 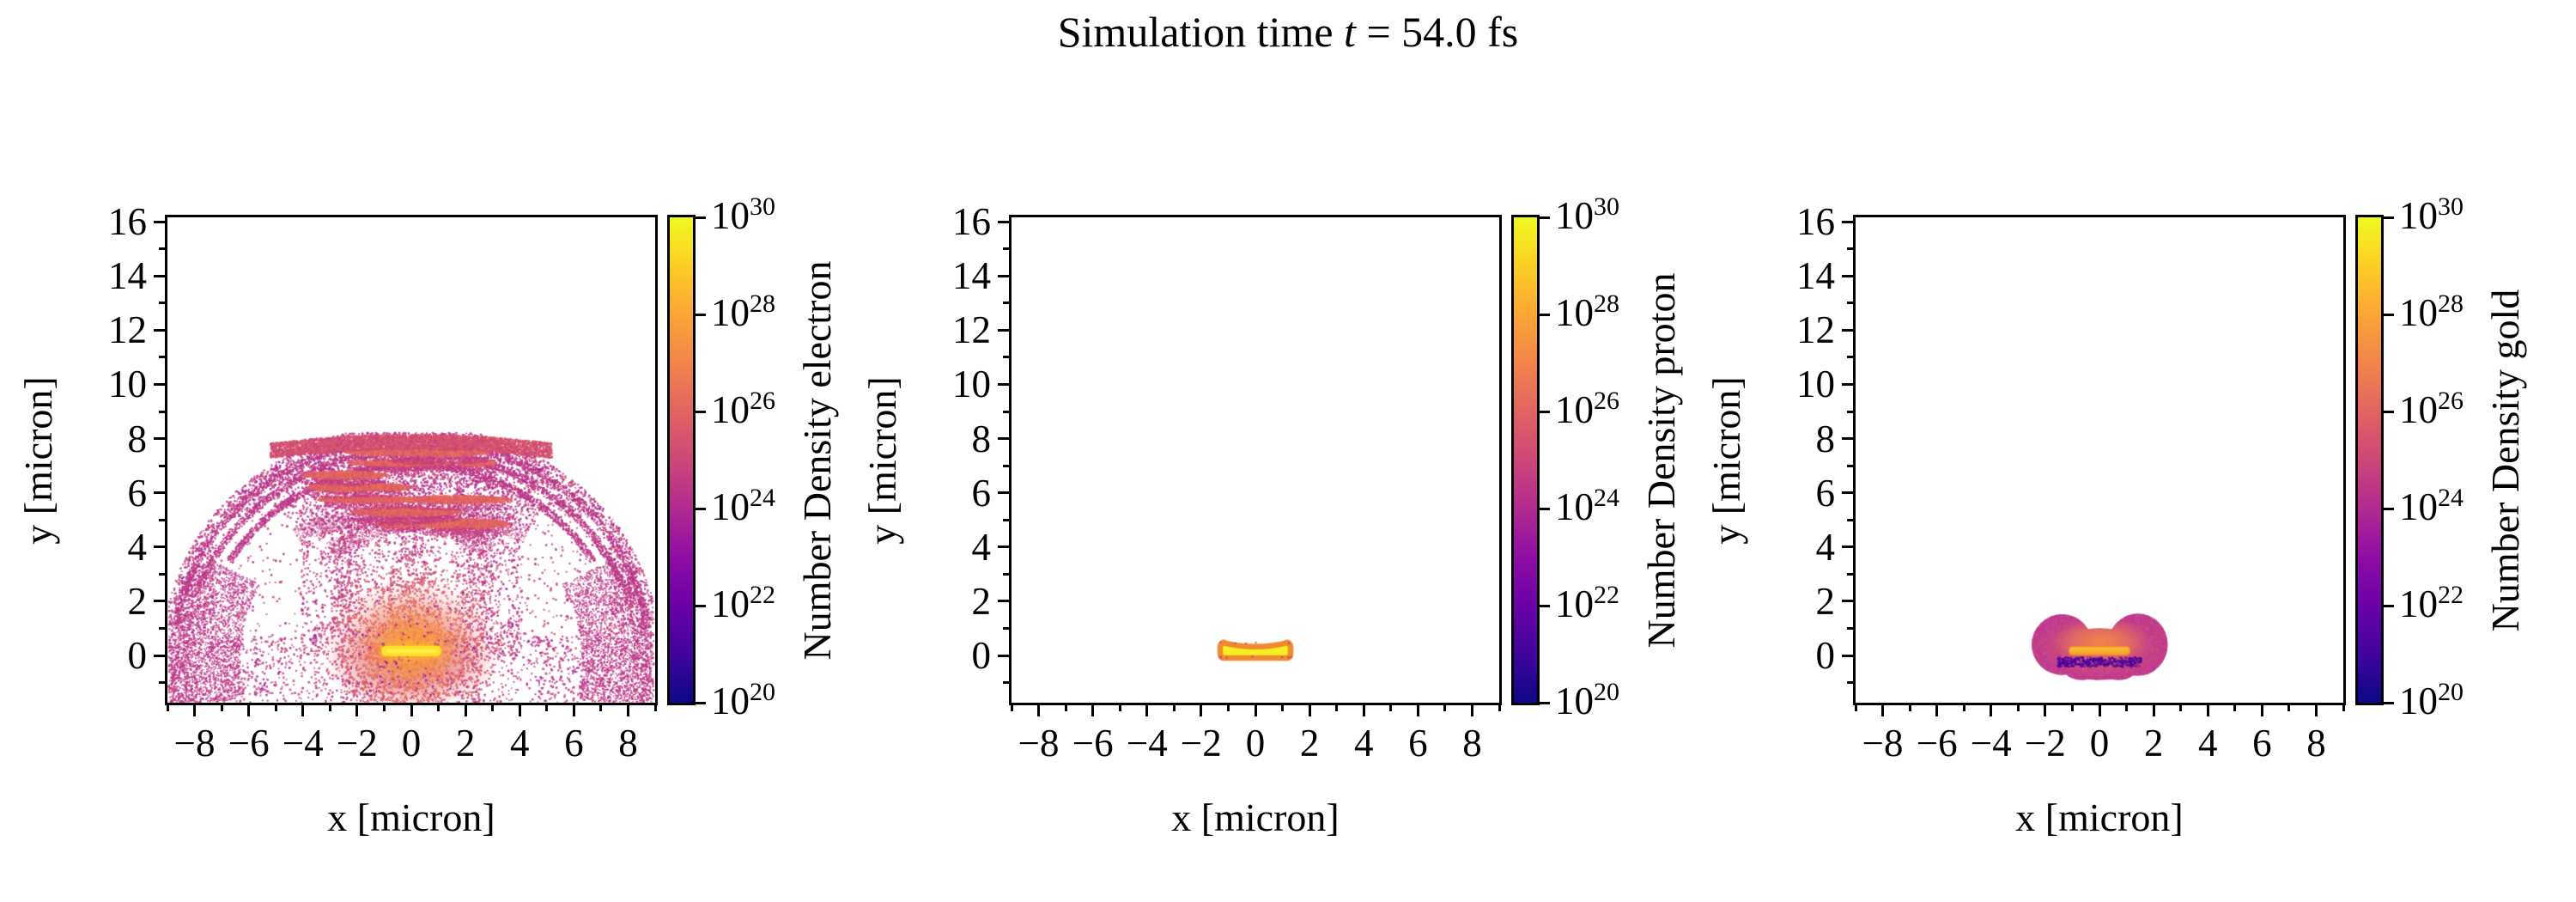 What do you see at coordinates (194, 743) in the screenshot?
I see `x-tick-label: −8` at bounding box center [194, 743].